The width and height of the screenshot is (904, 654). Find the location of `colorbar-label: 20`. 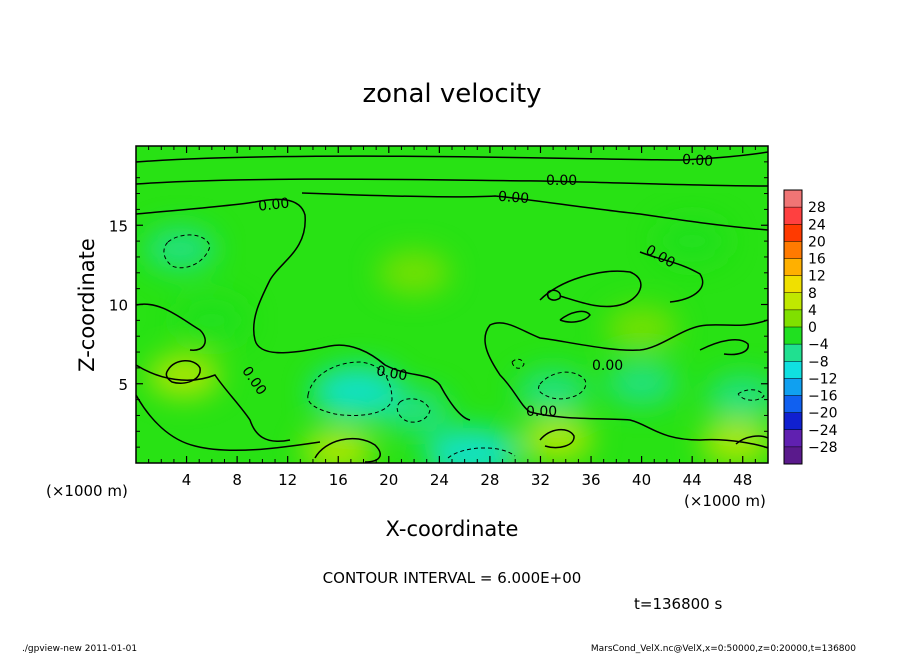

colorbar-label: 20 is located at coordinates (817, 242).